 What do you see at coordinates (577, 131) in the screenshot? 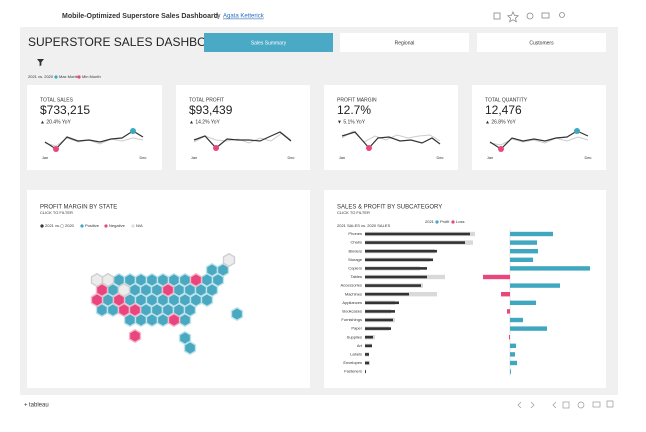
I see `max-dot` at bounding box center [577, 131].